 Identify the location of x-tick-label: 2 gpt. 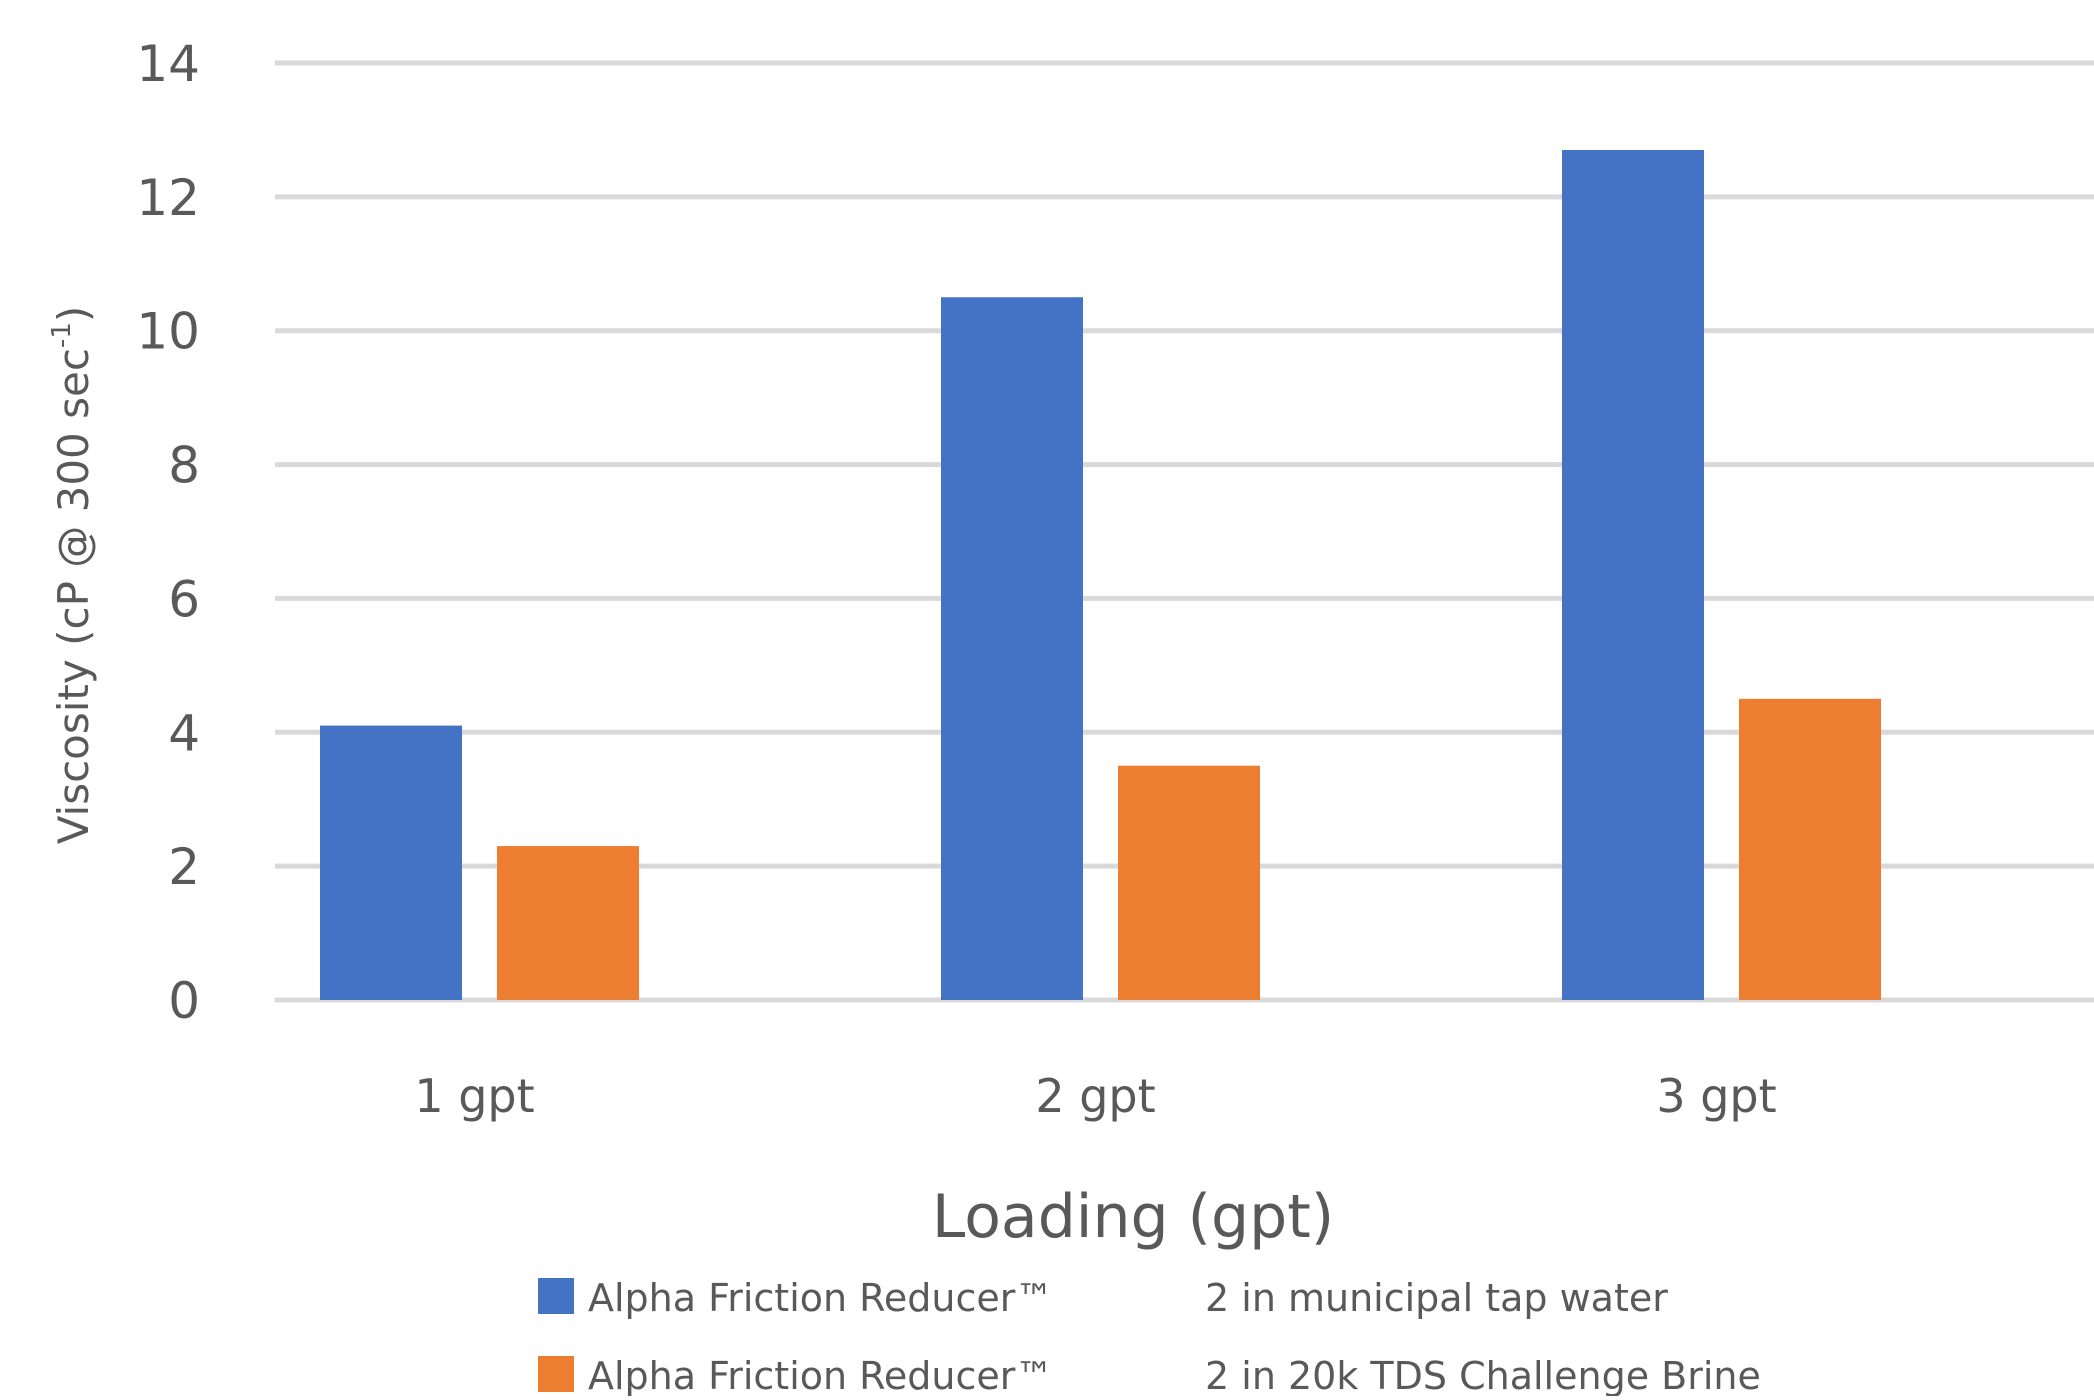
(1095, 1096).